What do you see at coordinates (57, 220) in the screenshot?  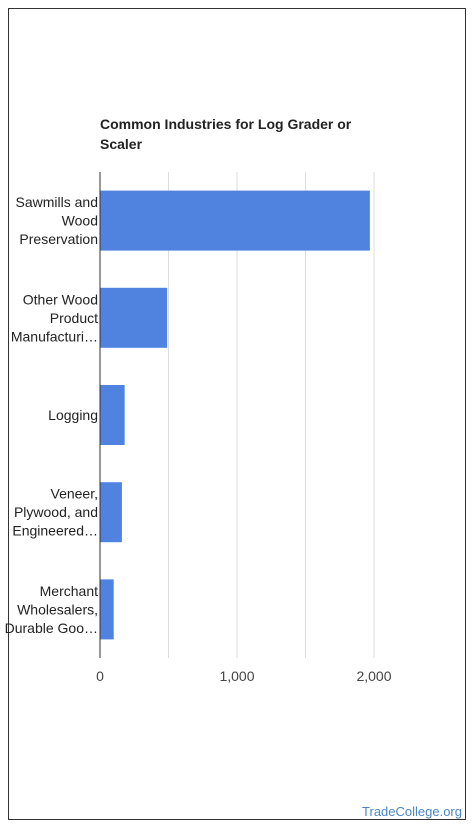 I see `category-label: Sawmills and Wood Preservation` at bounding box center [57, 220].